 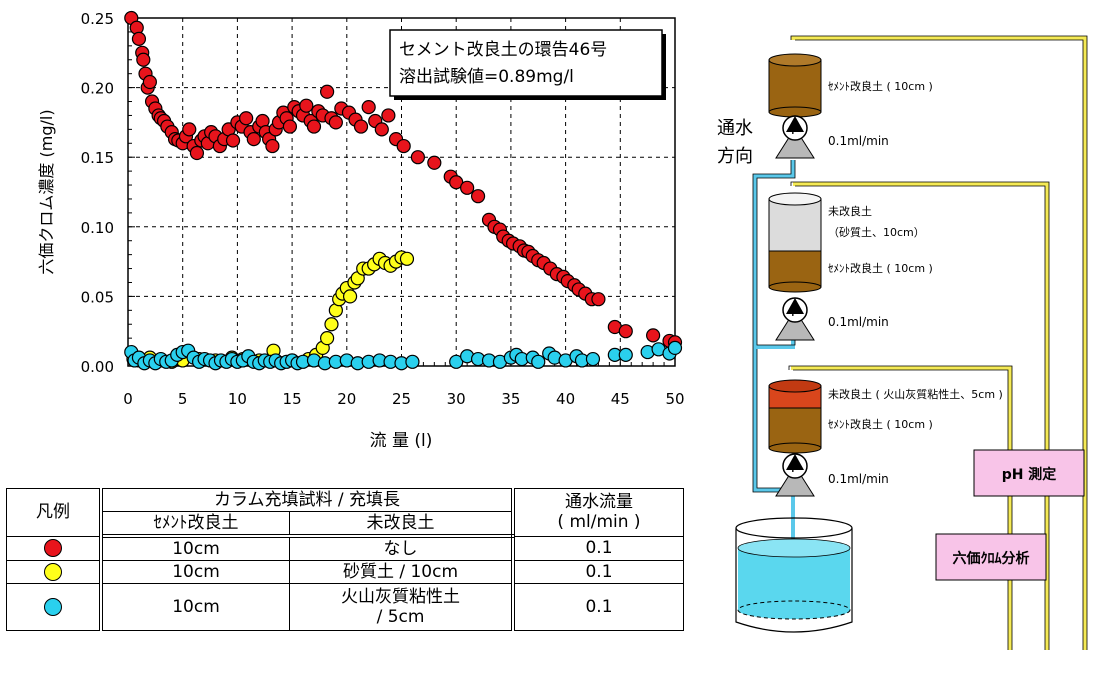 What do you see at coordinates (97, 158) in the screenshot?
I see `y-tick-label: 0.15` at bounding box center [97, 158].